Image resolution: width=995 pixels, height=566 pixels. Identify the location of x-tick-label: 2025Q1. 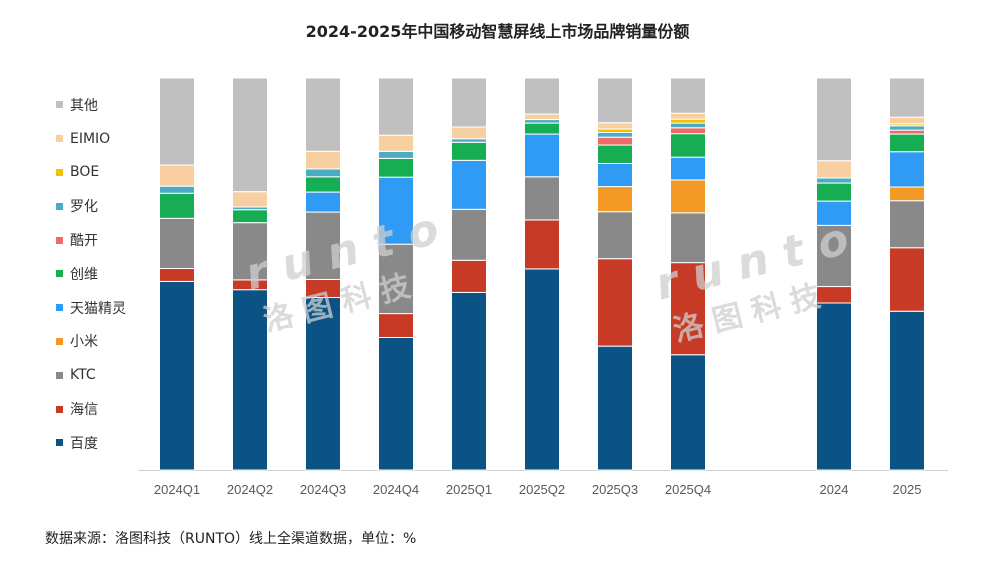
(469, 489).